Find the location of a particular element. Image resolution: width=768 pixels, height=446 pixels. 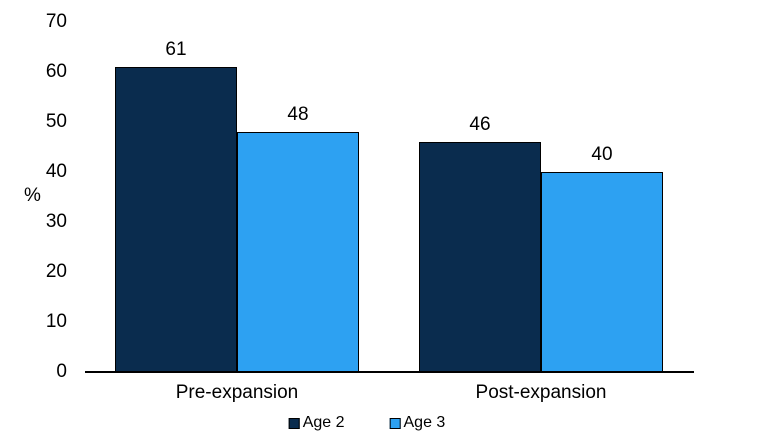

legend: Age 2 Age 3 is located at coordinates (367, 423).